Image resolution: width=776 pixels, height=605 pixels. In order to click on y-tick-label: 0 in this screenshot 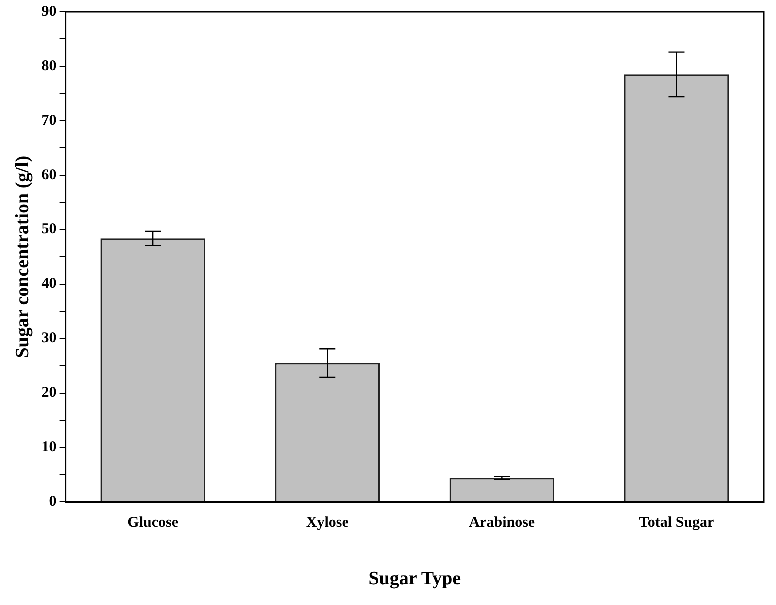, I will do `click(53, 502)`.